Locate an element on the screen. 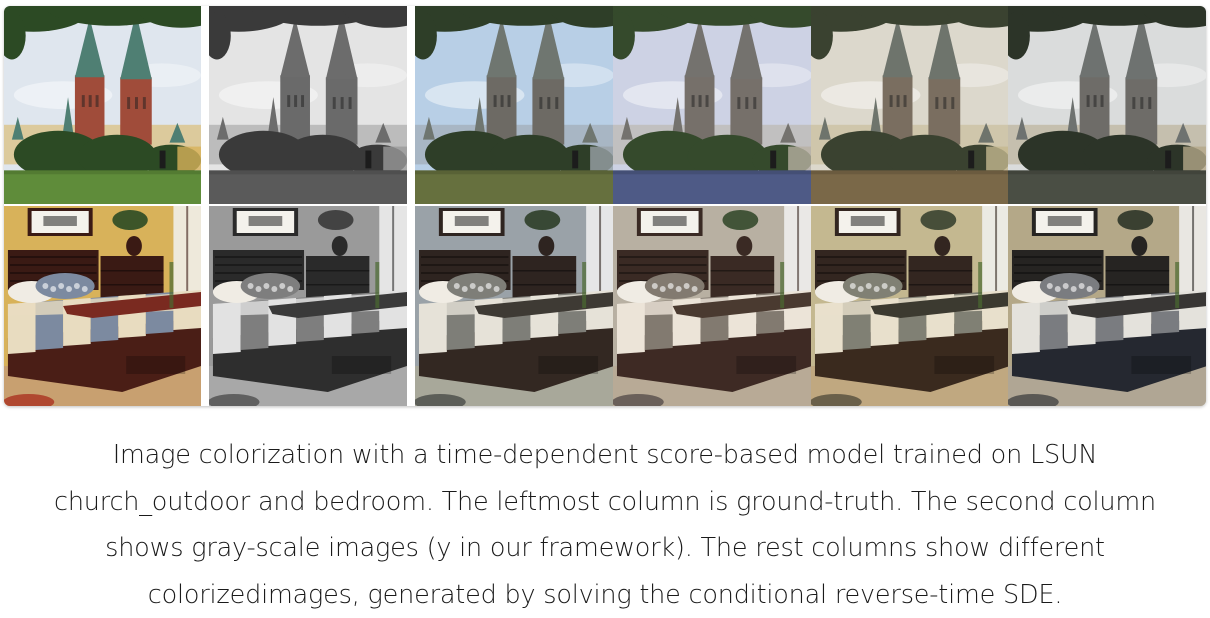 This screenshot has width=1210, height=618. gray-scale-column is located at coordinates (308, 206).